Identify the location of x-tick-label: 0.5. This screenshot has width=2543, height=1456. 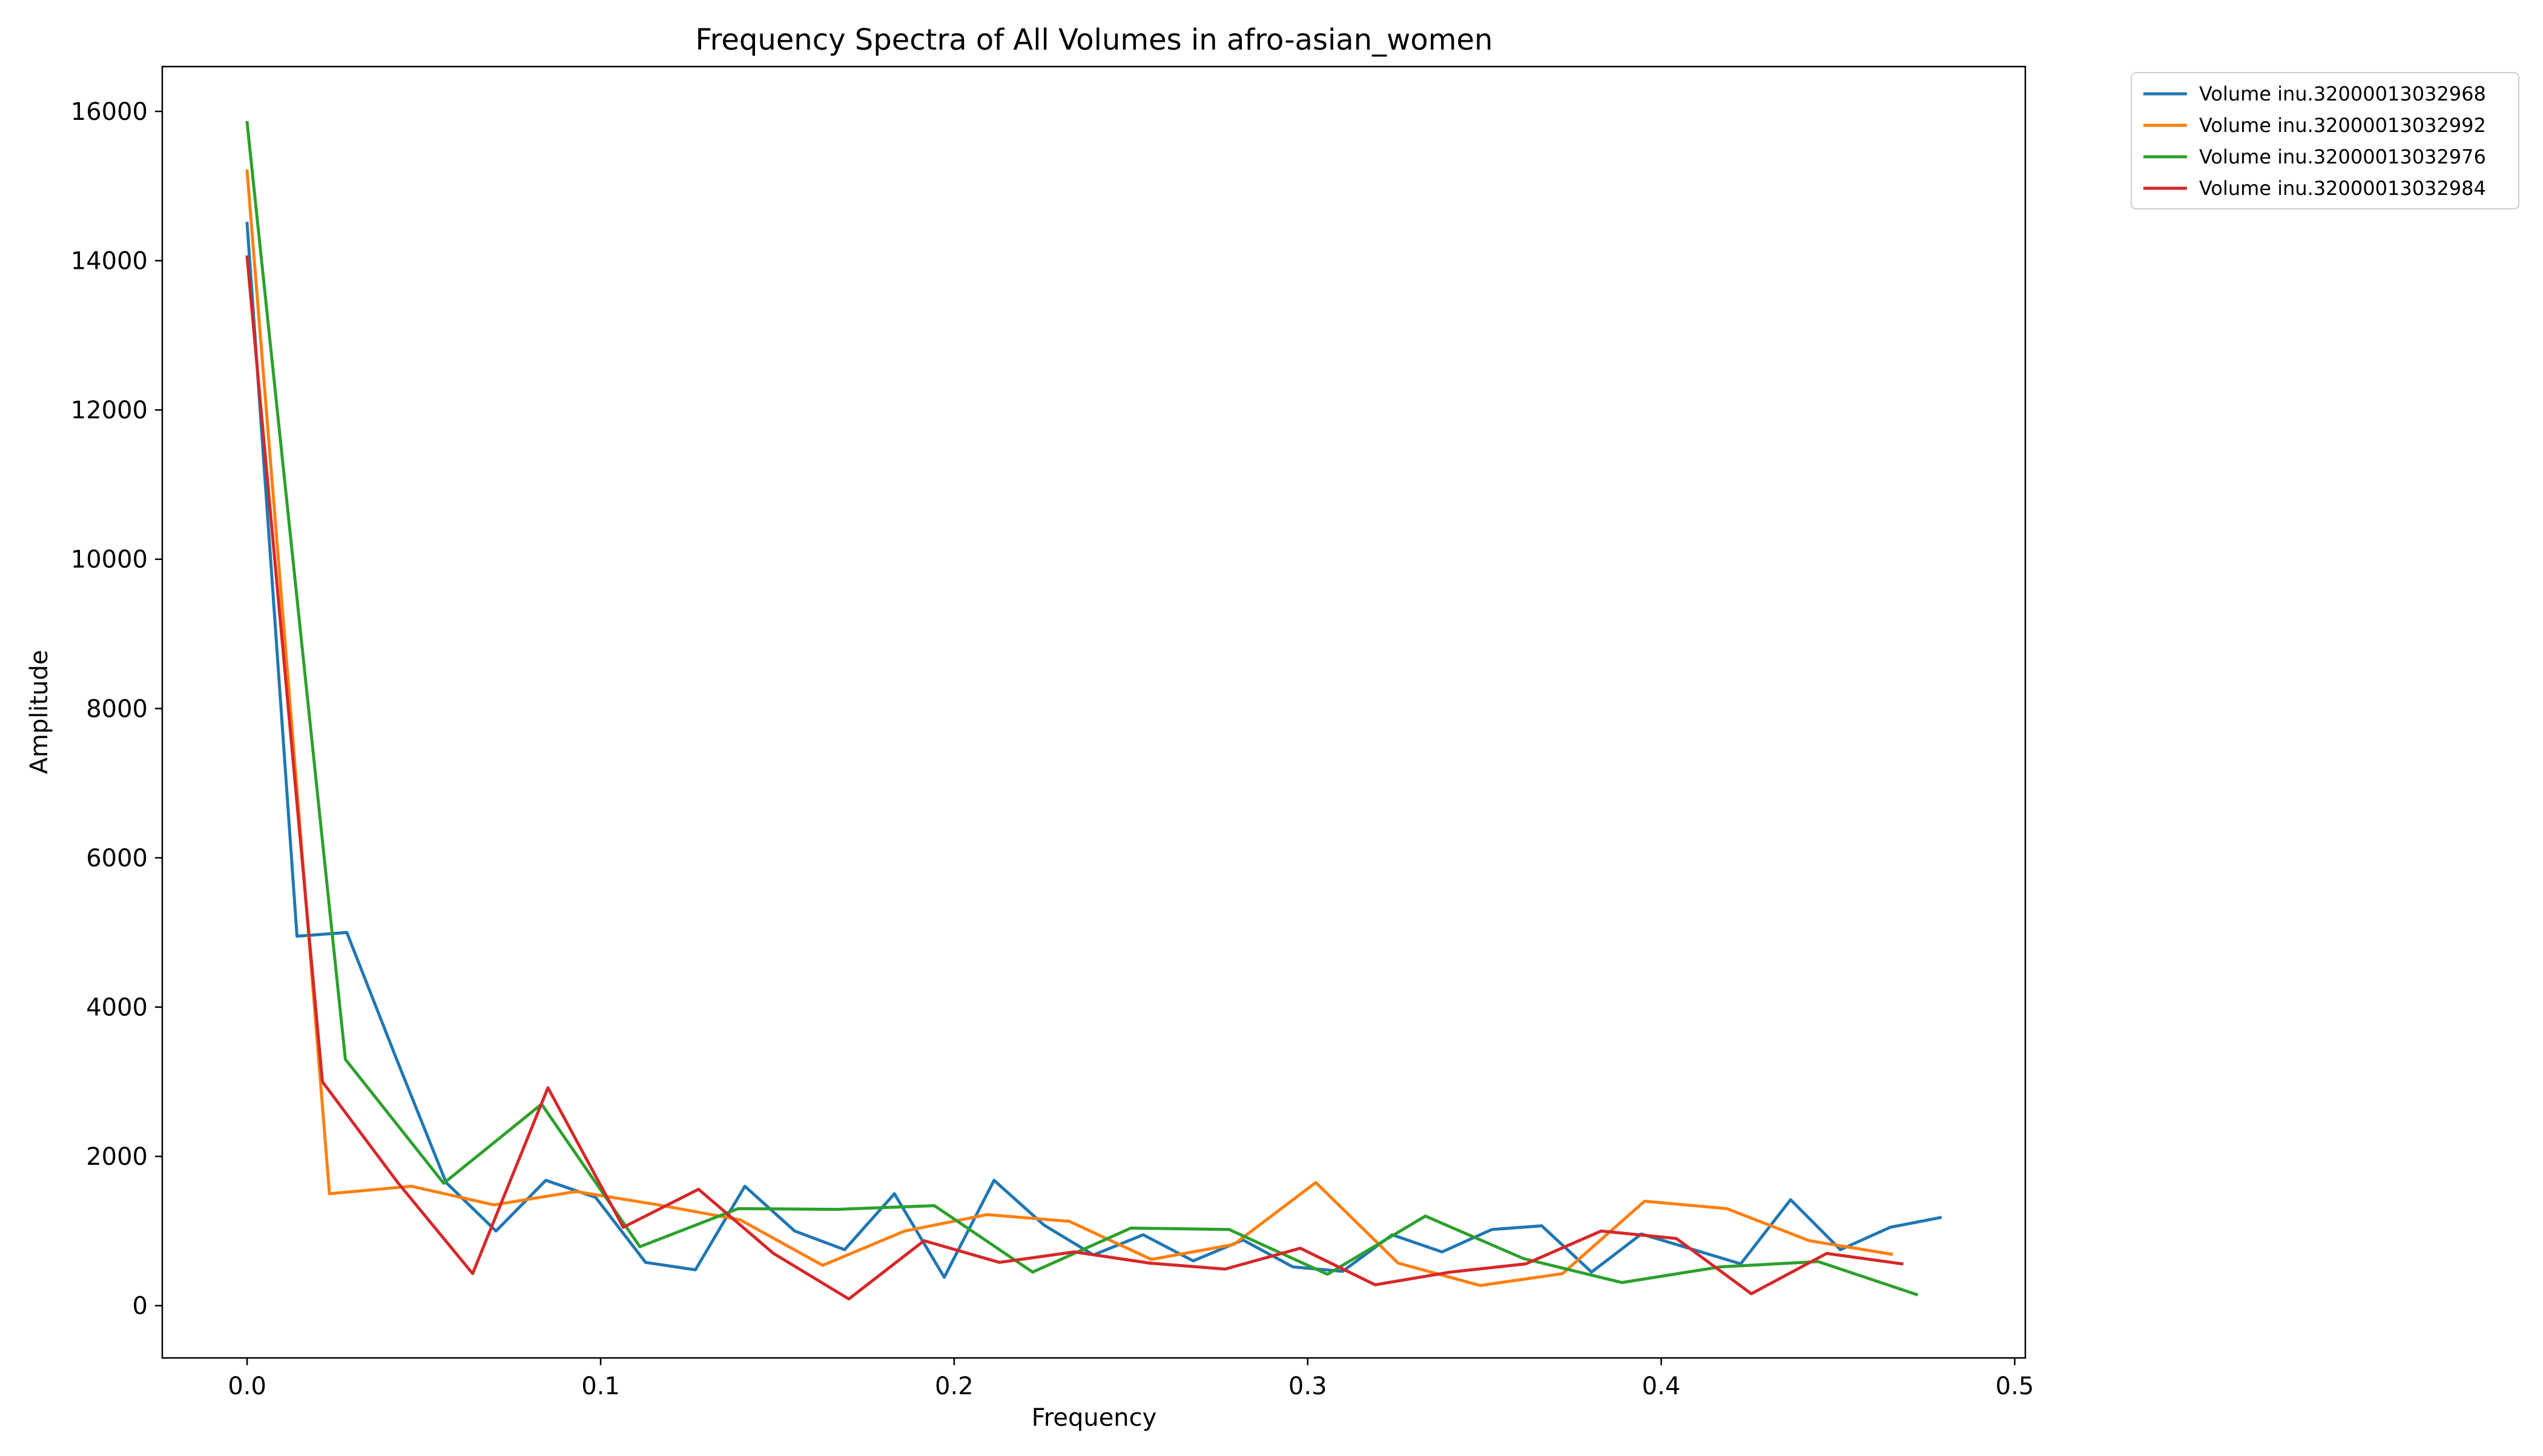
(2015, 1386).